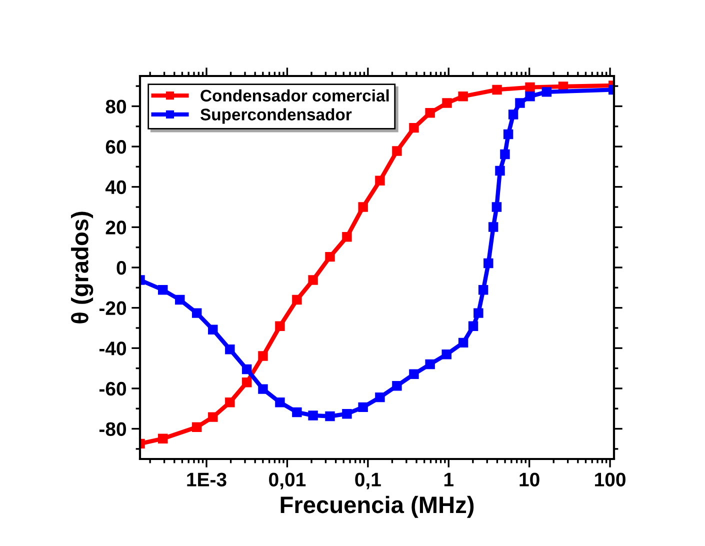 This screenshot has height=546, width=705. What do you see at coordinates (116, 107) in the screenshot?
I see `y-tick-label: 80` at bounding box center [116, 107].